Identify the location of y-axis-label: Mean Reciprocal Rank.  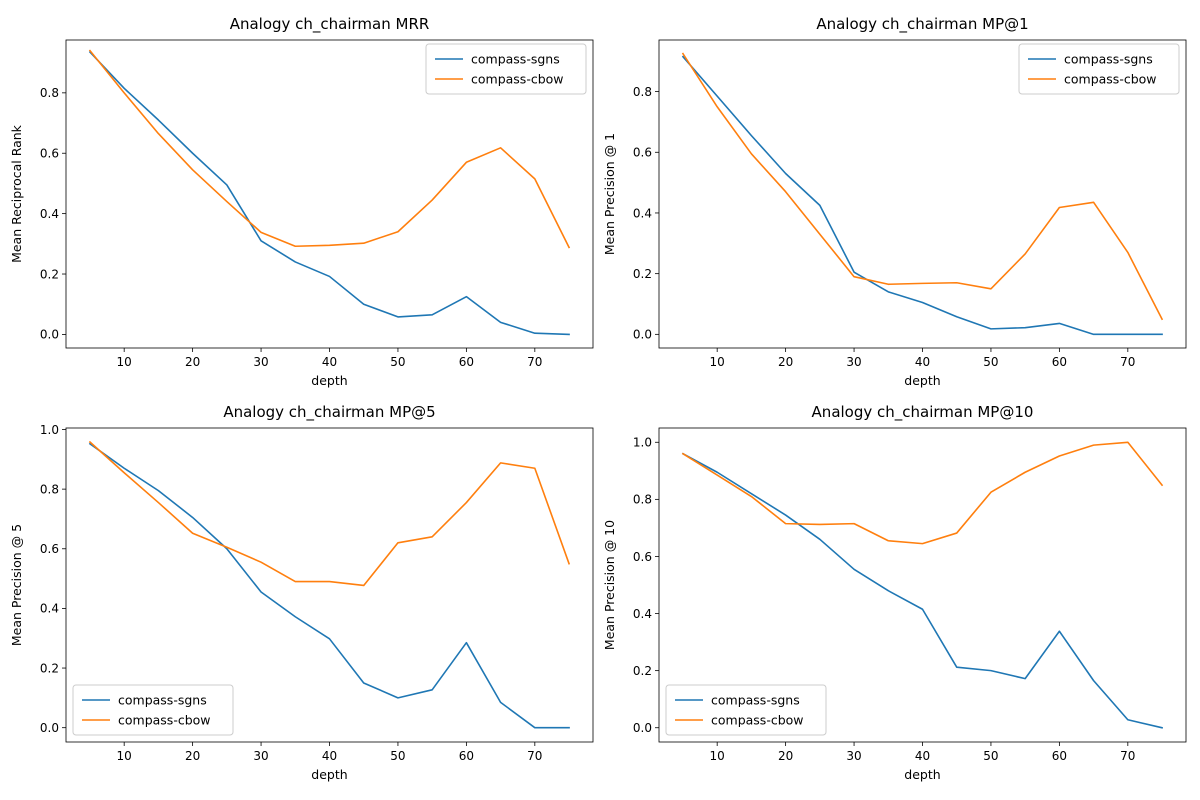
(16, 193).